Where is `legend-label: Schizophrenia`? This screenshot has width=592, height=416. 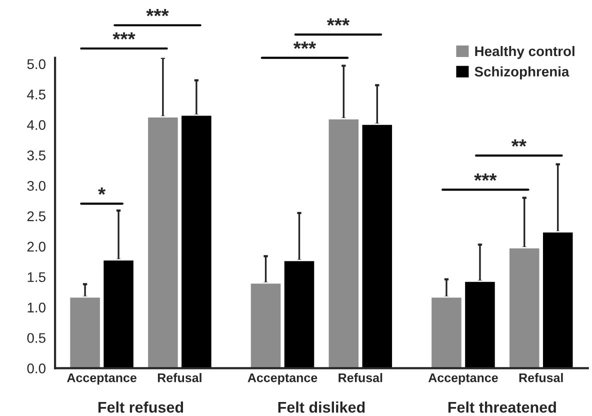
legend-label: Schizophrenia is located at coordinates (522, 73).